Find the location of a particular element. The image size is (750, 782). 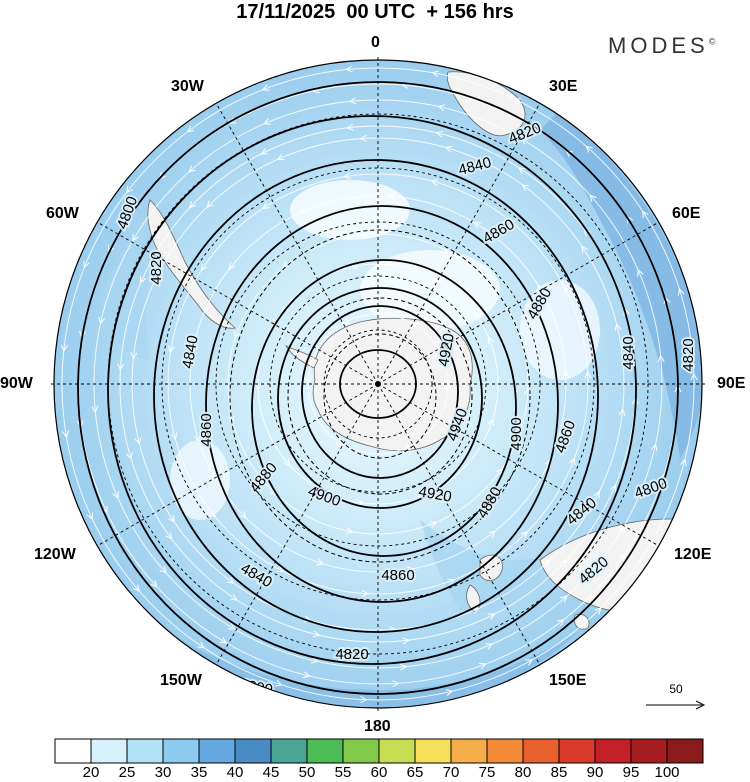

antarctic-peninsula is located at coordinates (301, 357).